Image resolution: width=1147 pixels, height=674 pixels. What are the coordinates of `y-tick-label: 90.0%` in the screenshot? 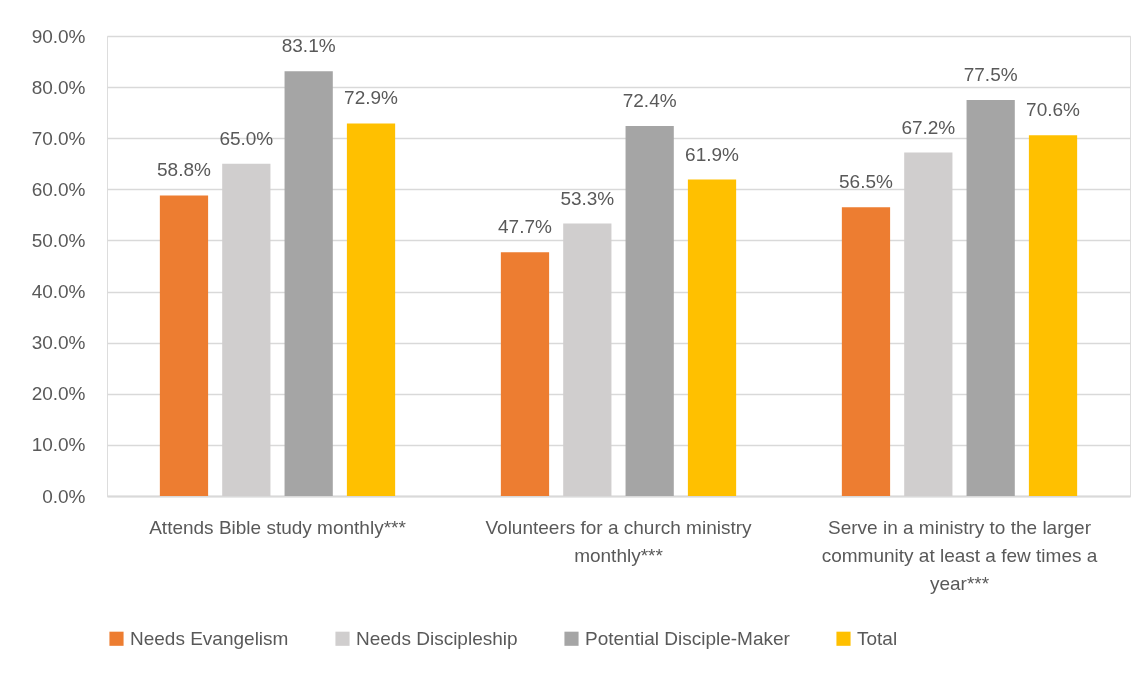 It's located at (58, 36).